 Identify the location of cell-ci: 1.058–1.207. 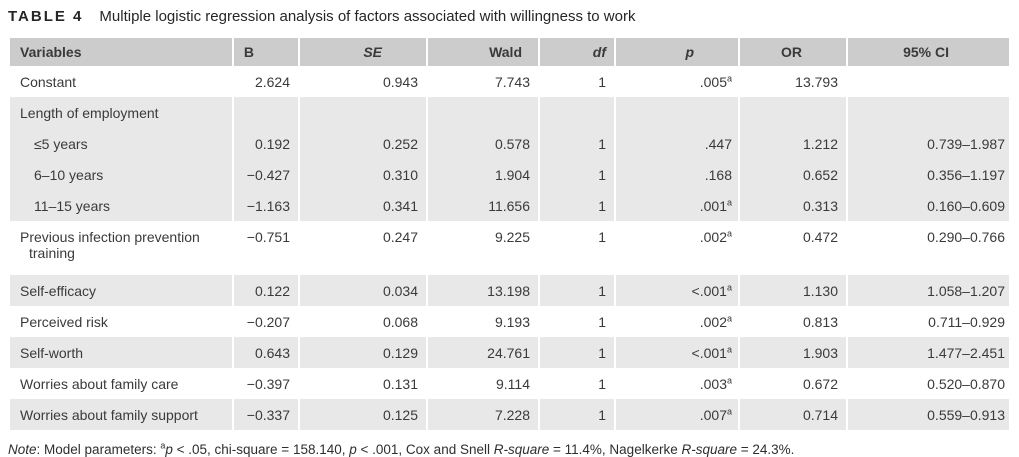
(928, 290).